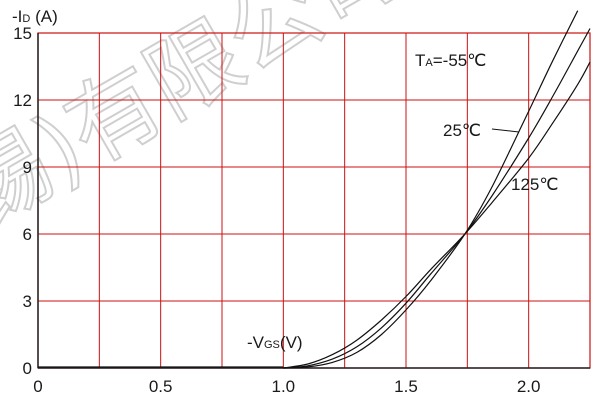  Describe the element at coordinates (37, 386) in the screenshot. I see `x-tick-label: 0` at that location.